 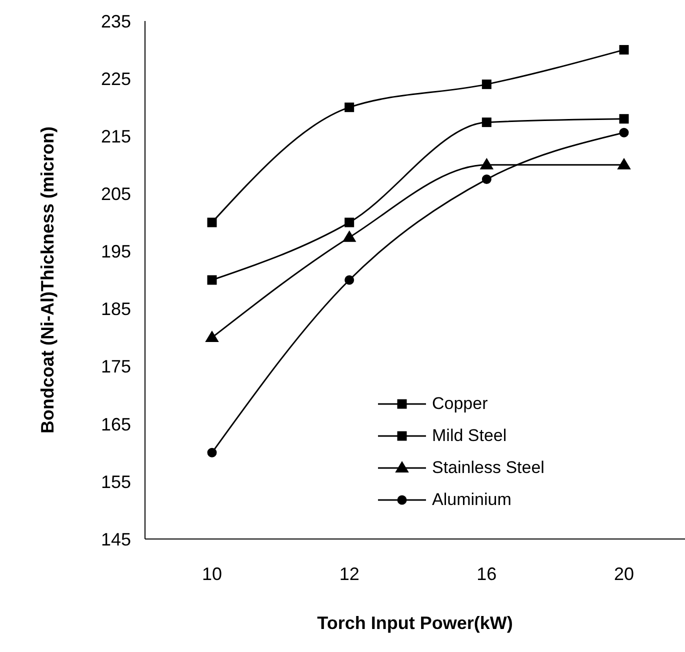 I want to click on x-tick-label: 10, so click(x=212, y=574).